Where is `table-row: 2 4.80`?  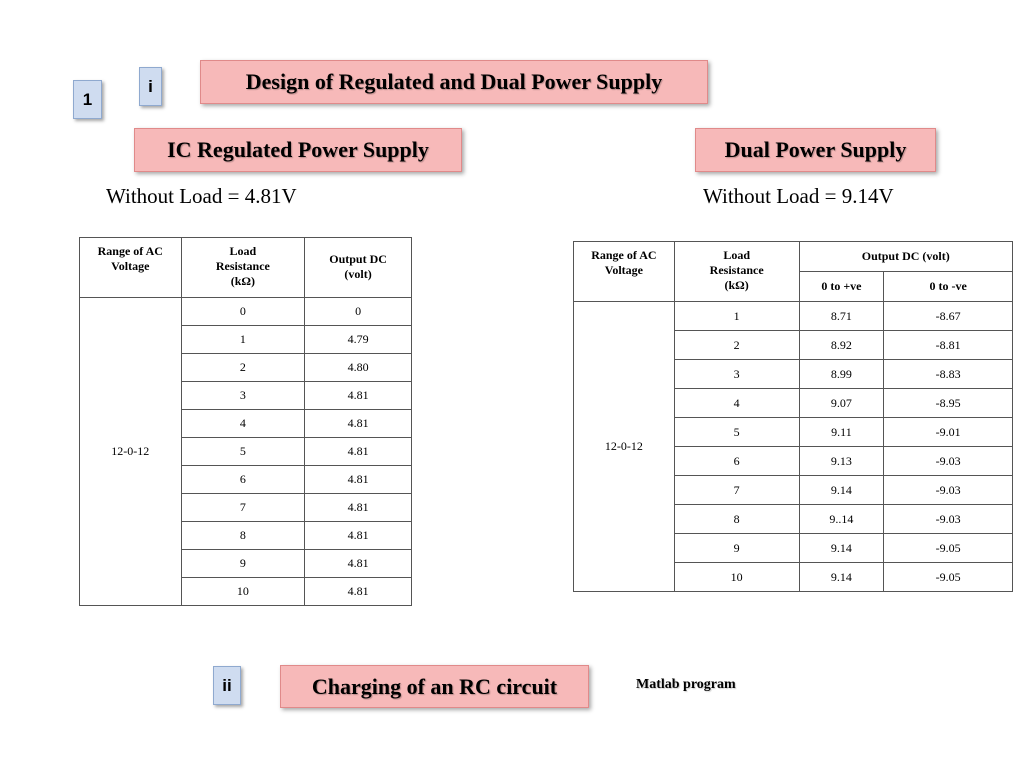
table-row: 2 4.80 is located at coordinates (246, 367).